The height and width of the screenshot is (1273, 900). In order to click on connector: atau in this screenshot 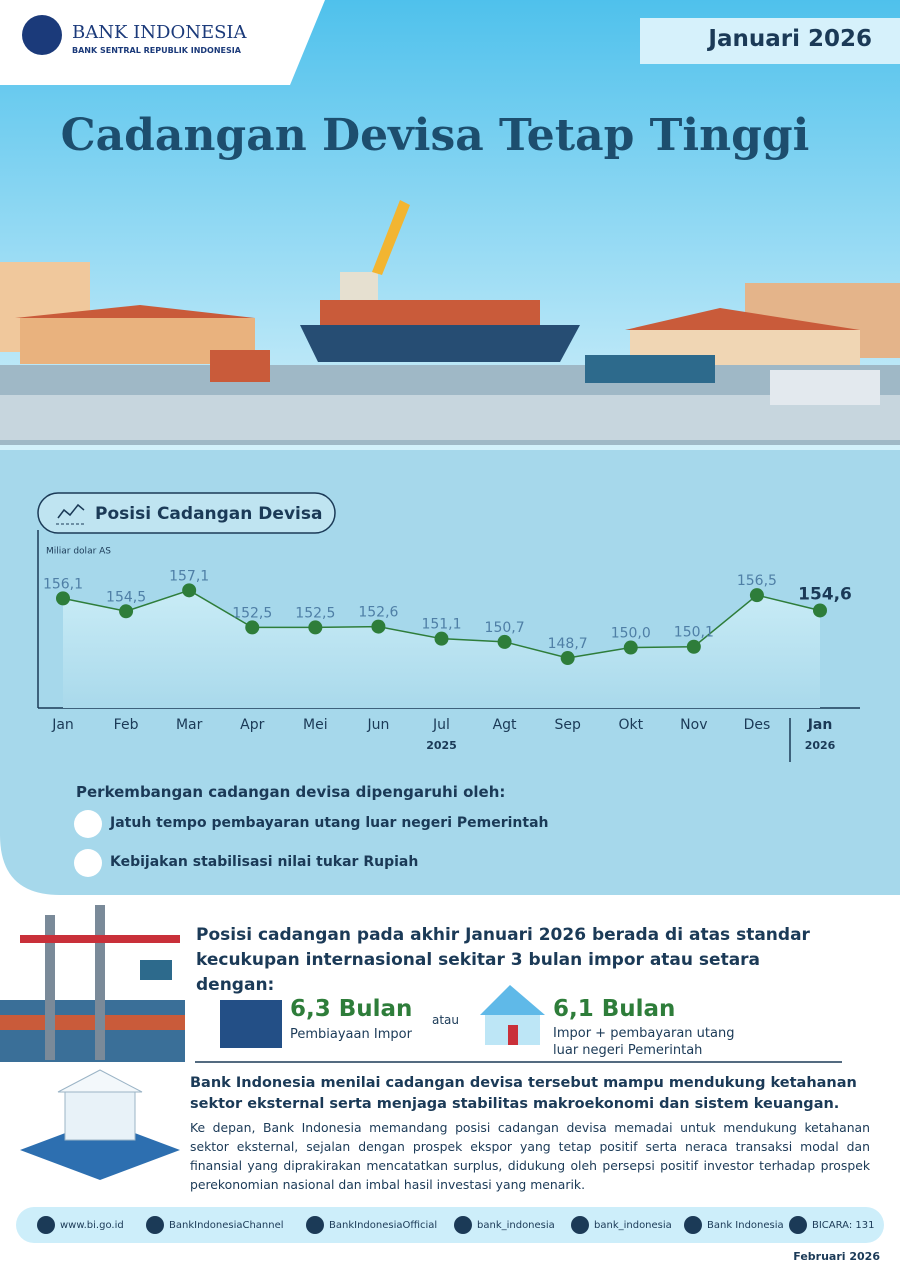, I will do `click(446, 1020)`.